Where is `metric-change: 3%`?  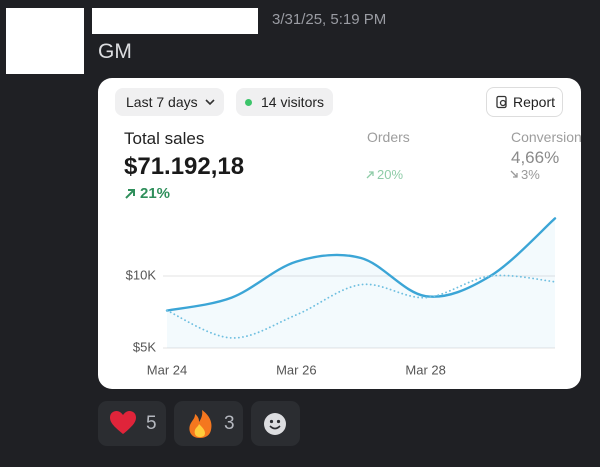 metric-change: 3% is located at coordinates (530, 174).